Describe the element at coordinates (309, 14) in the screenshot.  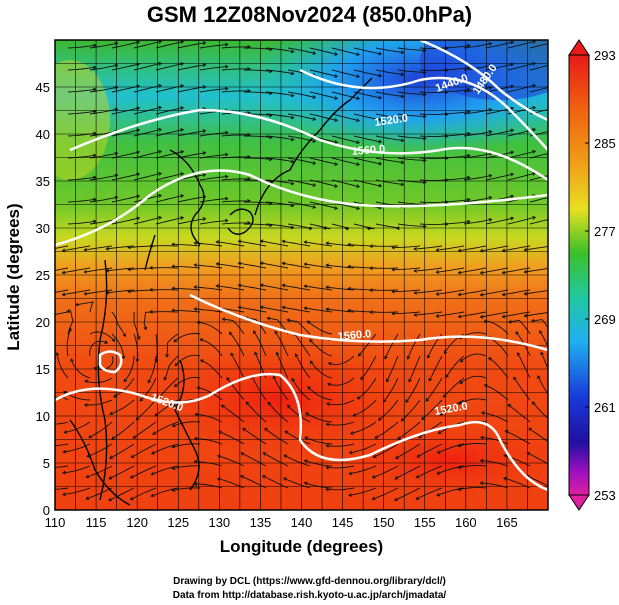
I see `map-title: GSM 12Z08Nov2024 (850.0hPa)` at that location.